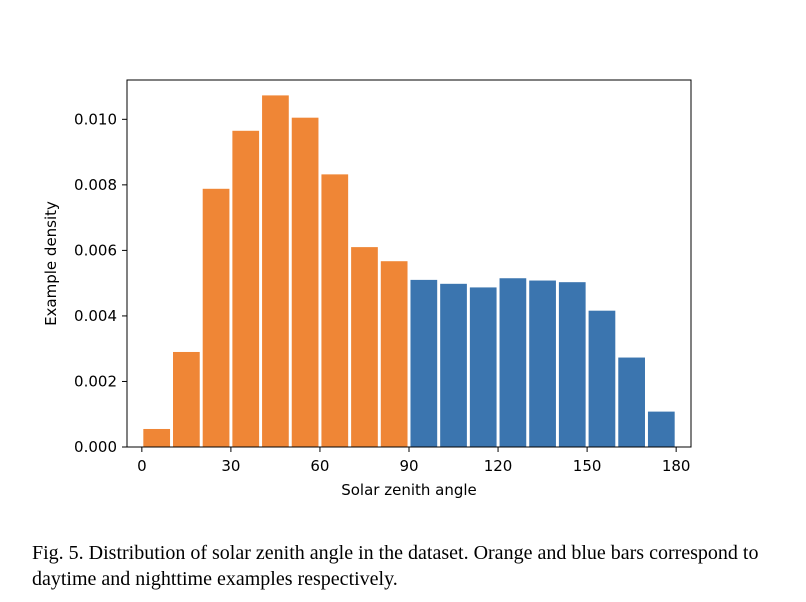 The image size is (806, 602). What do you see at coordinates (95, 316) in the screenshot?
I see `y-tick-label: 0.004` at bounding box center [95, 316].